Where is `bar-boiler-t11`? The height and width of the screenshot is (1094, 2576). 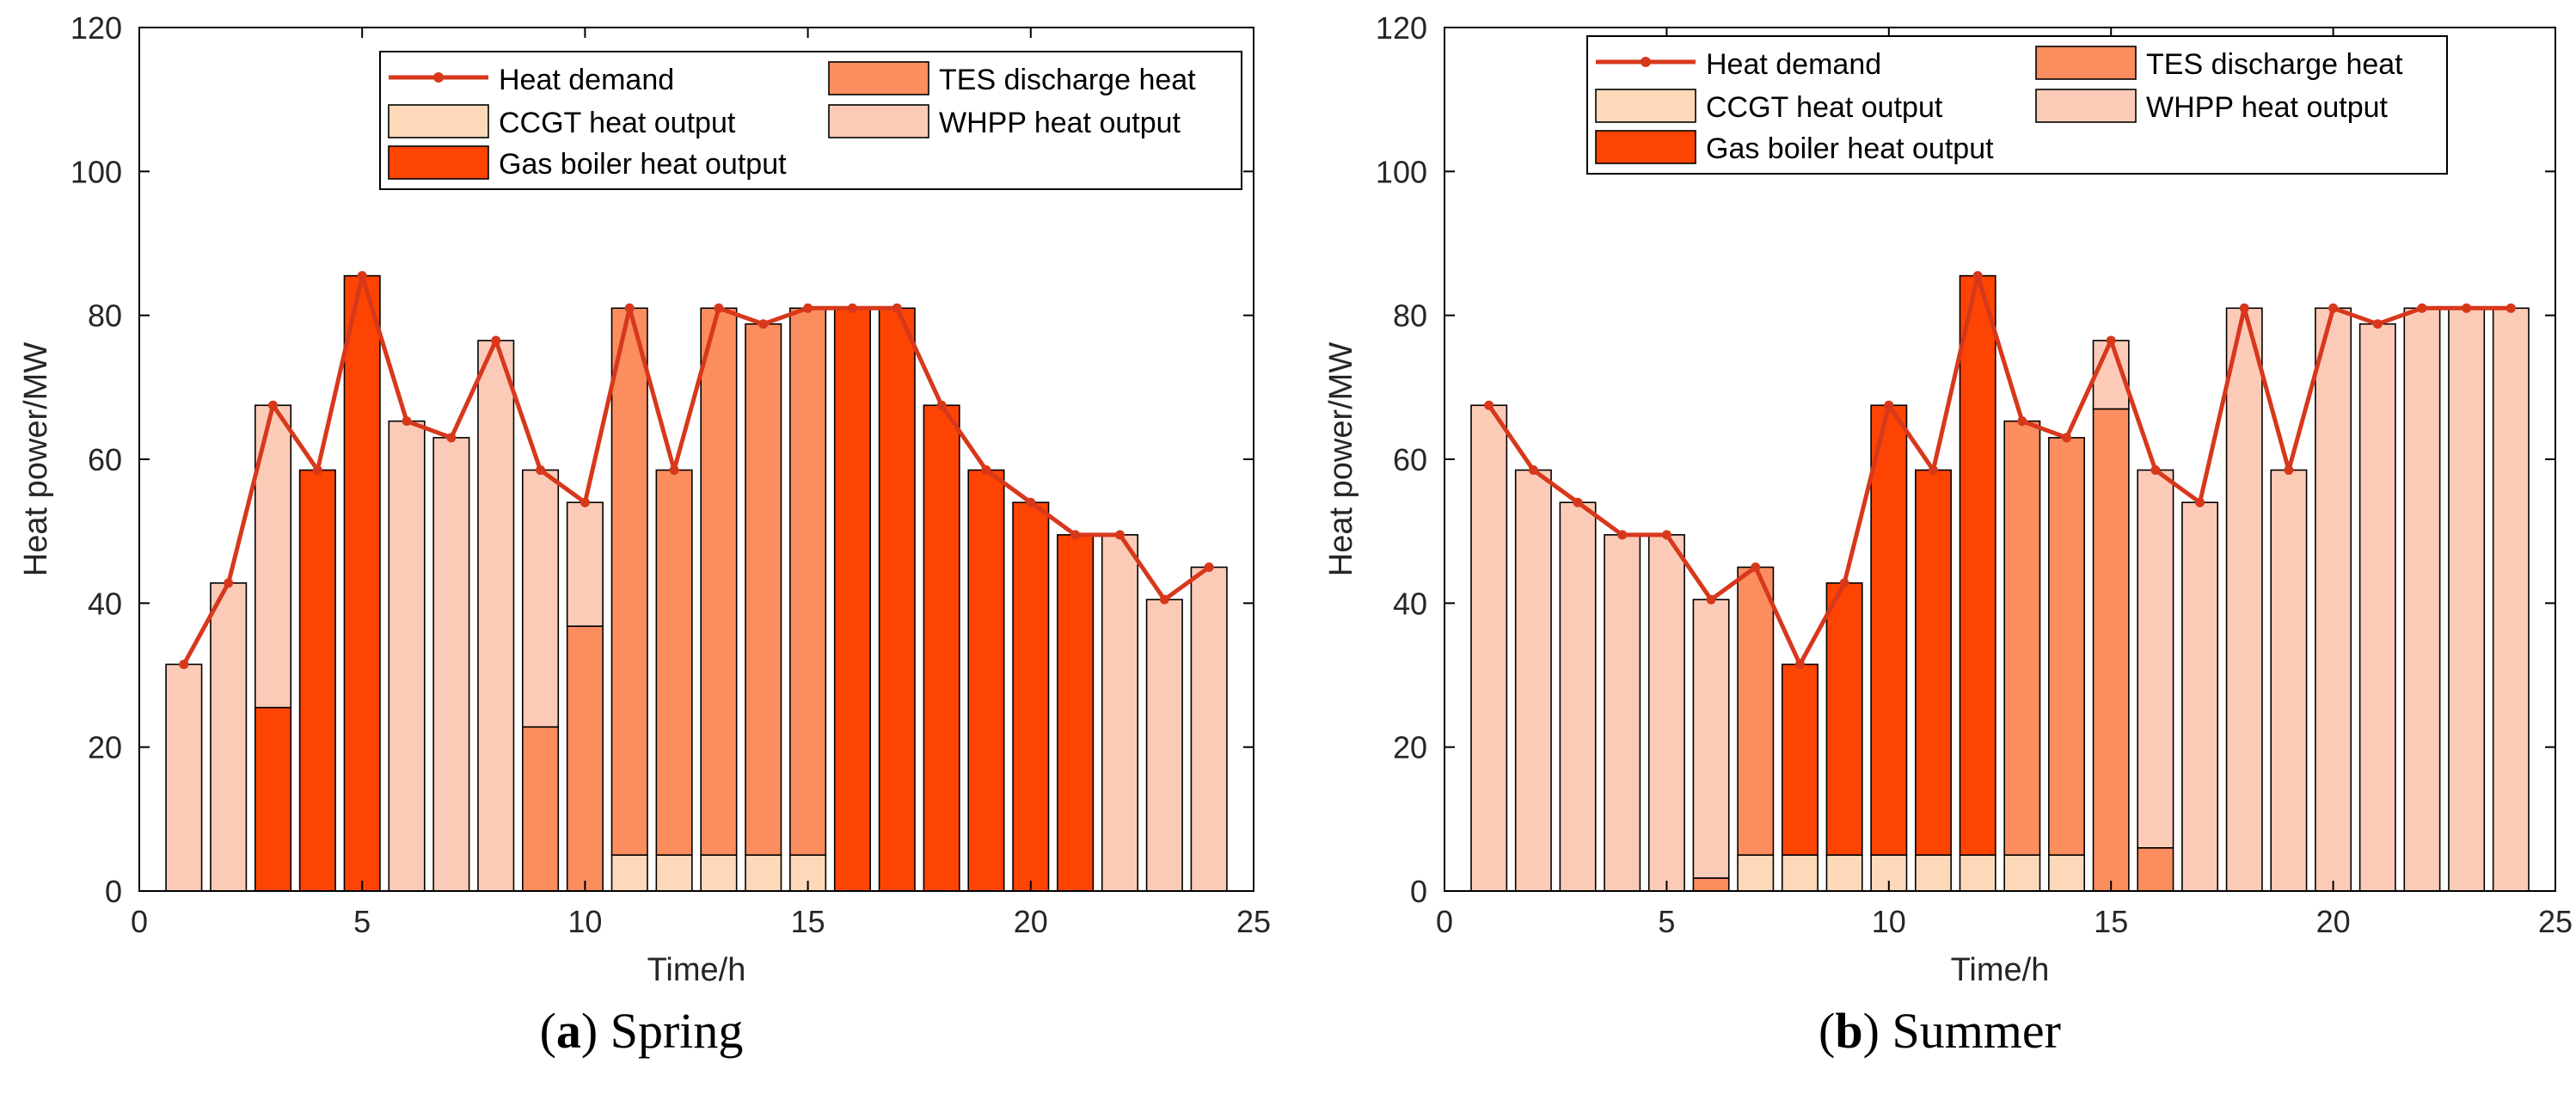
bar-boiler-t11 is located at coordinates (1934, 662).